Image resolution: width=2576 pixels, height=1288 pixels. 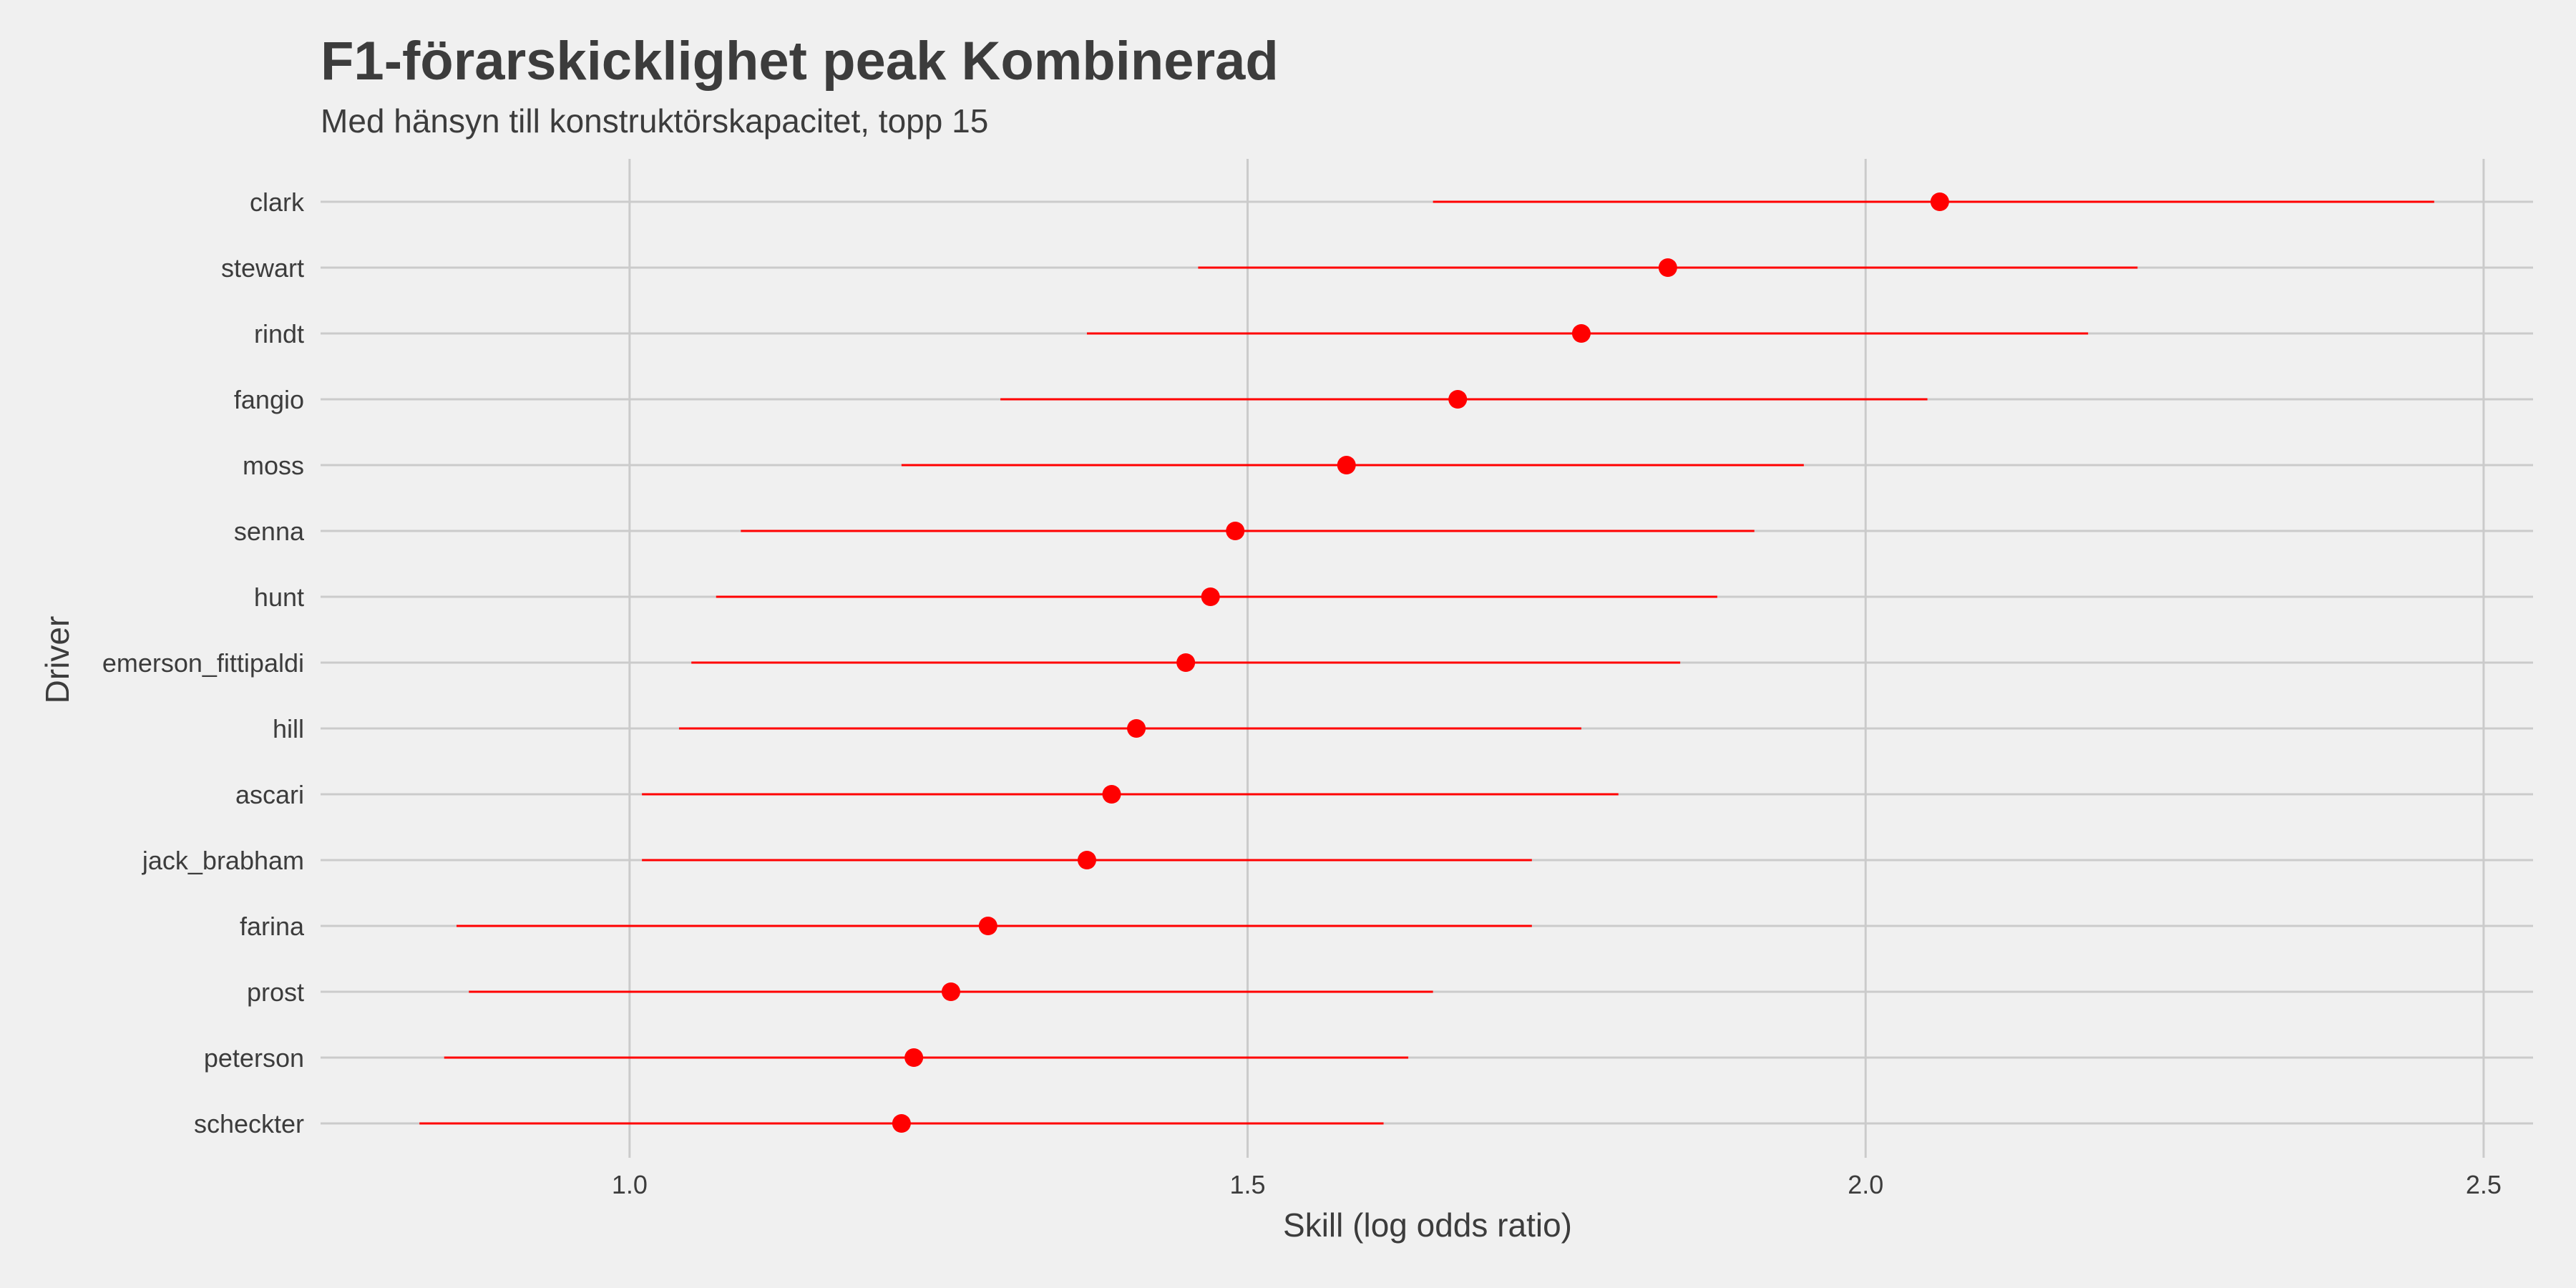 I want to click on x-tick-label: 2.0, so click(x=1865, y=1184).